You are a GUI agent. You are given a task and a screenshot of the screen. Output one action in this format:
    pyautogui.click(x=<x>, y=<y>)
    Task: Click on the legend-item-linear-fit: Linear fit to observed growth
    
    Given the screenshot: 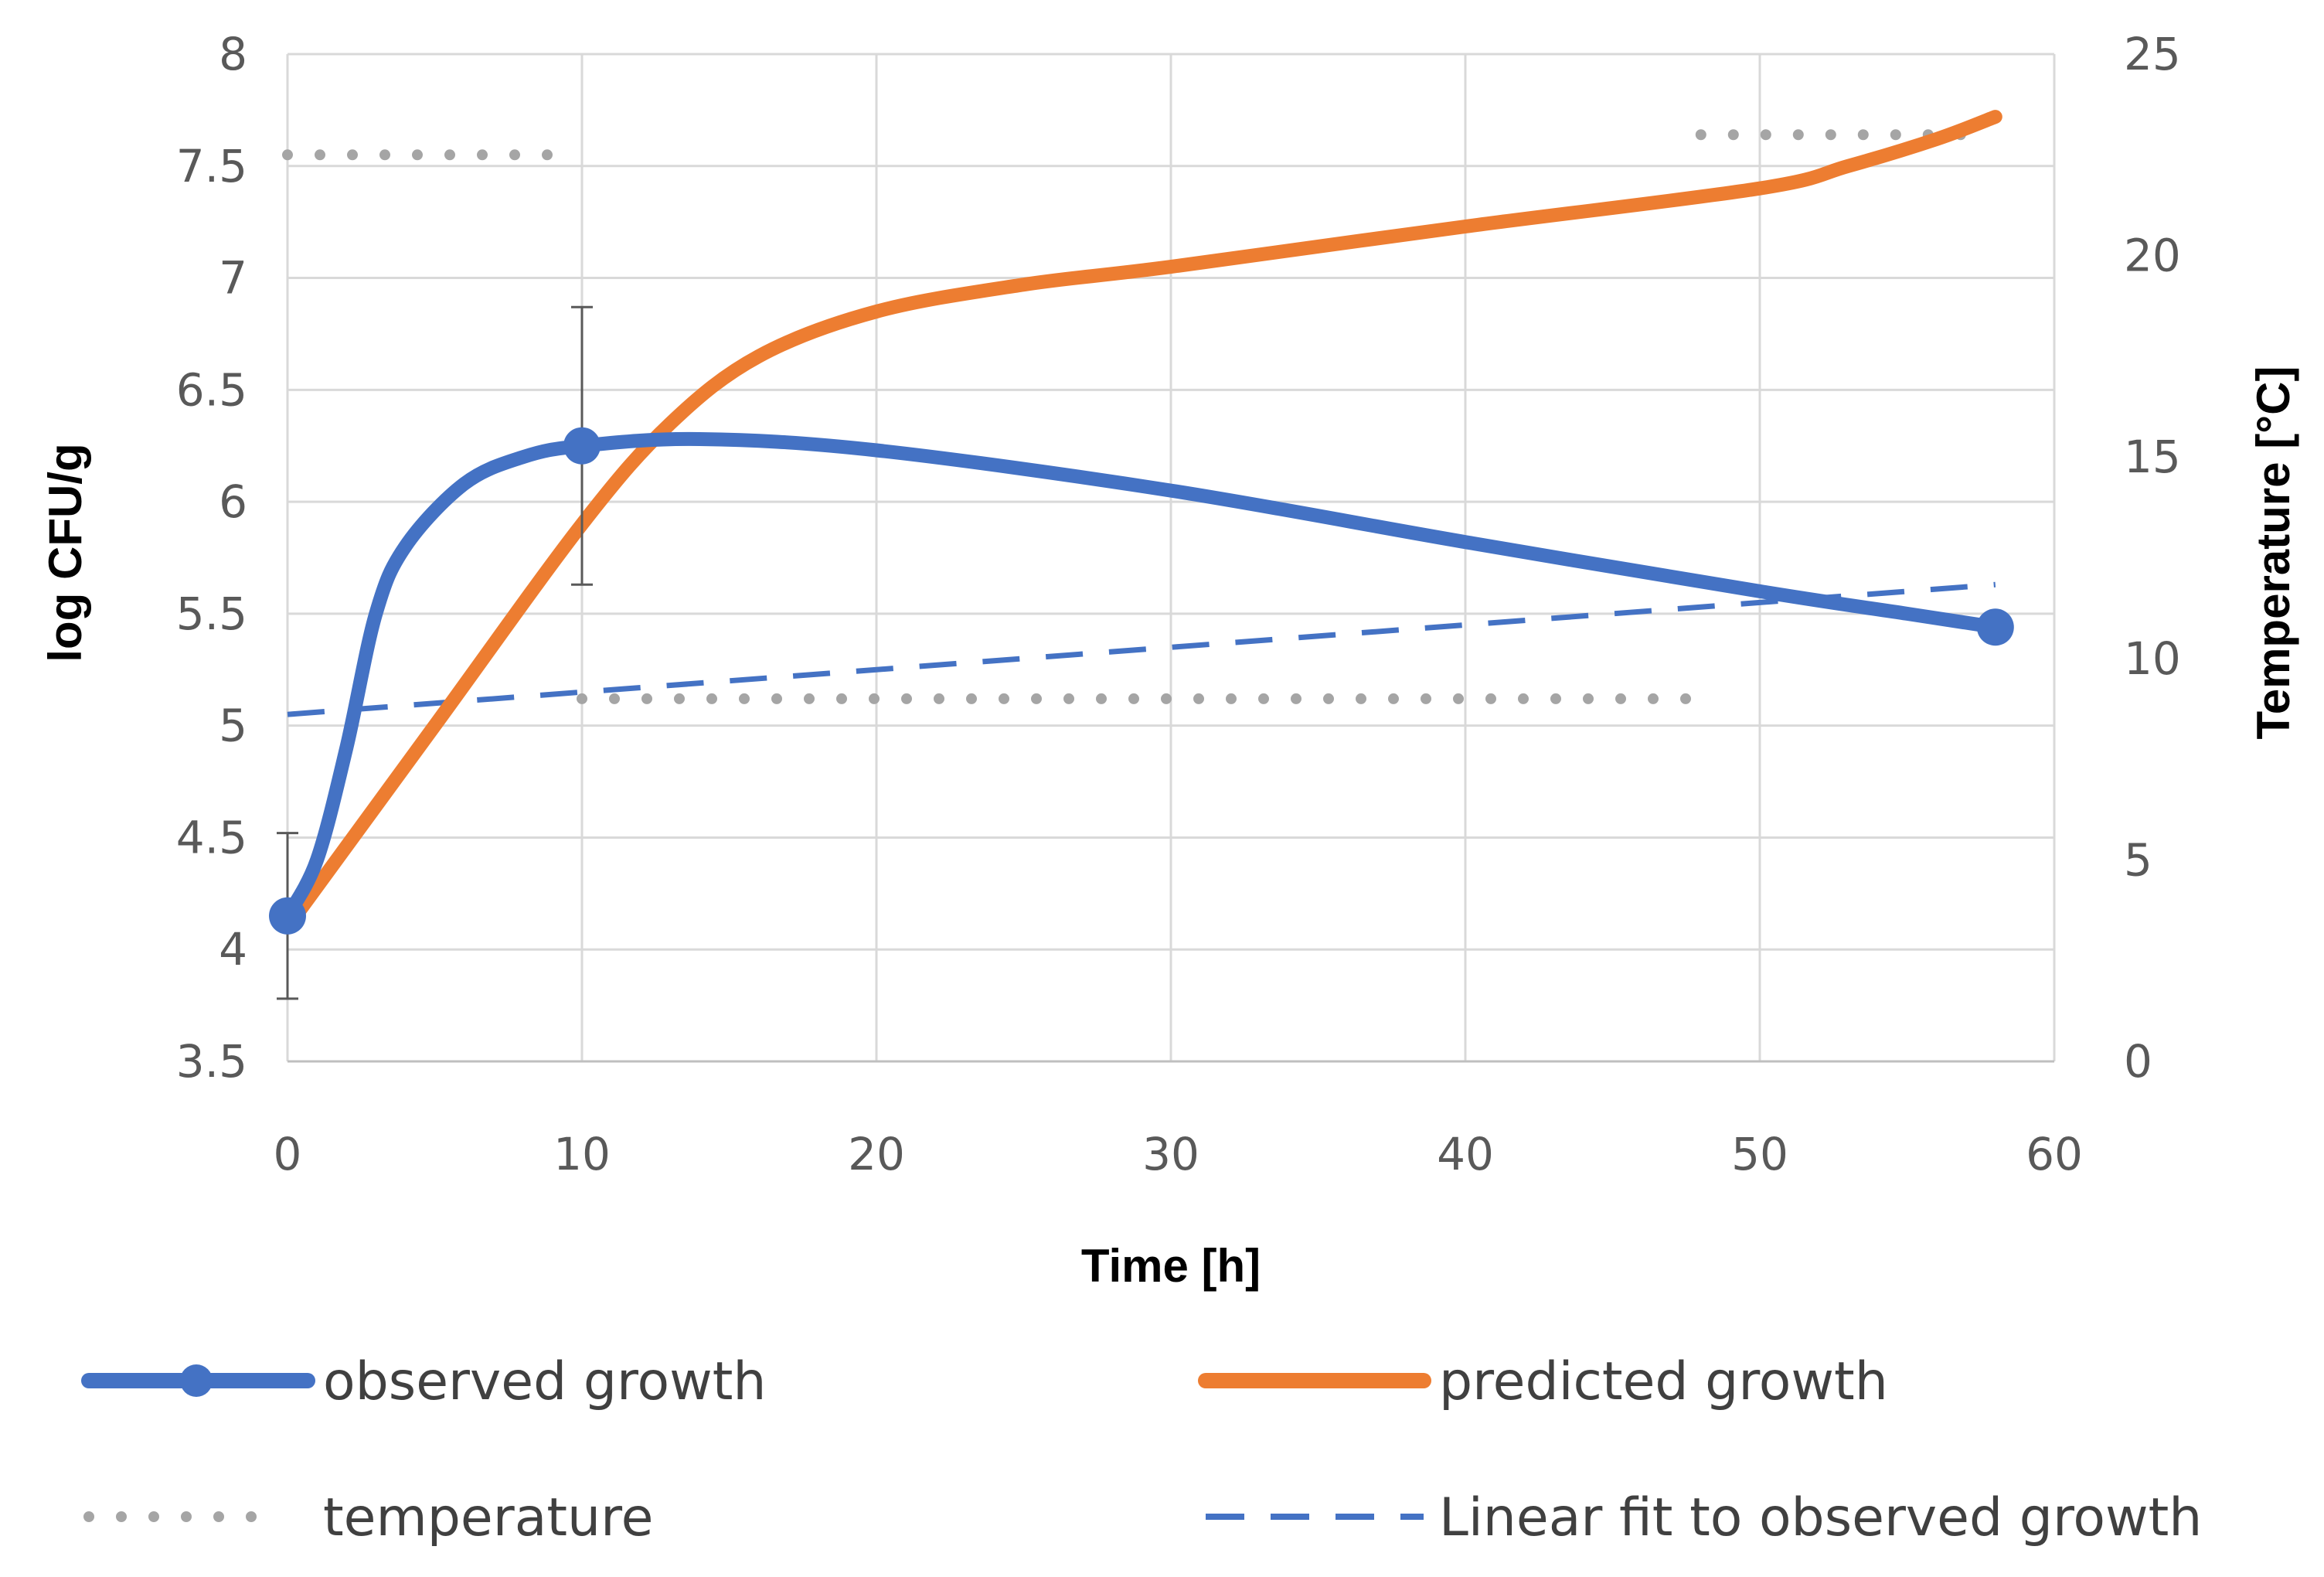 What is the action you would take?
    pyautogui.click(x=1704, y=1518)
    